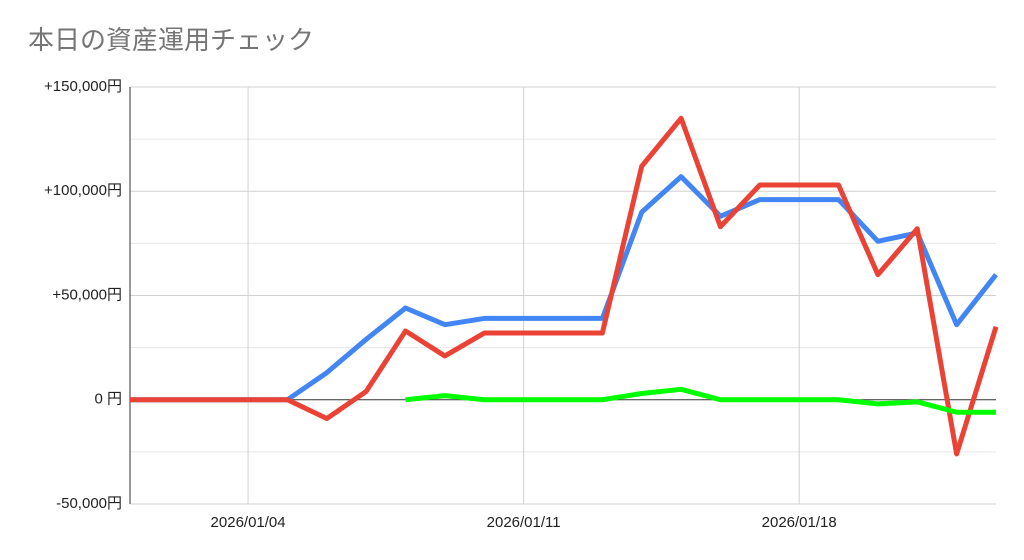 The image size is (1024, 560). Describe the element at coordinates (248, 522) in the screenshot. I see `x-tick-label: 2026/01/04` at that location.